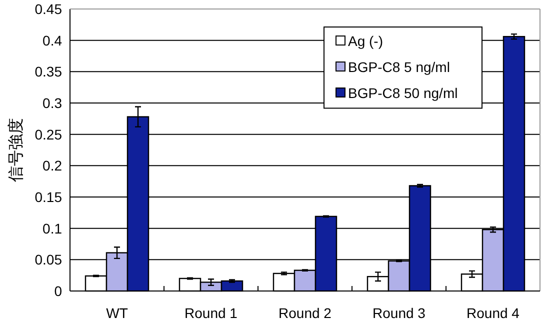  What do you see at coordinates (48, 72) in the screenshot?
I see `y-tick-label: 0.35` at bounding box center [48, 72].